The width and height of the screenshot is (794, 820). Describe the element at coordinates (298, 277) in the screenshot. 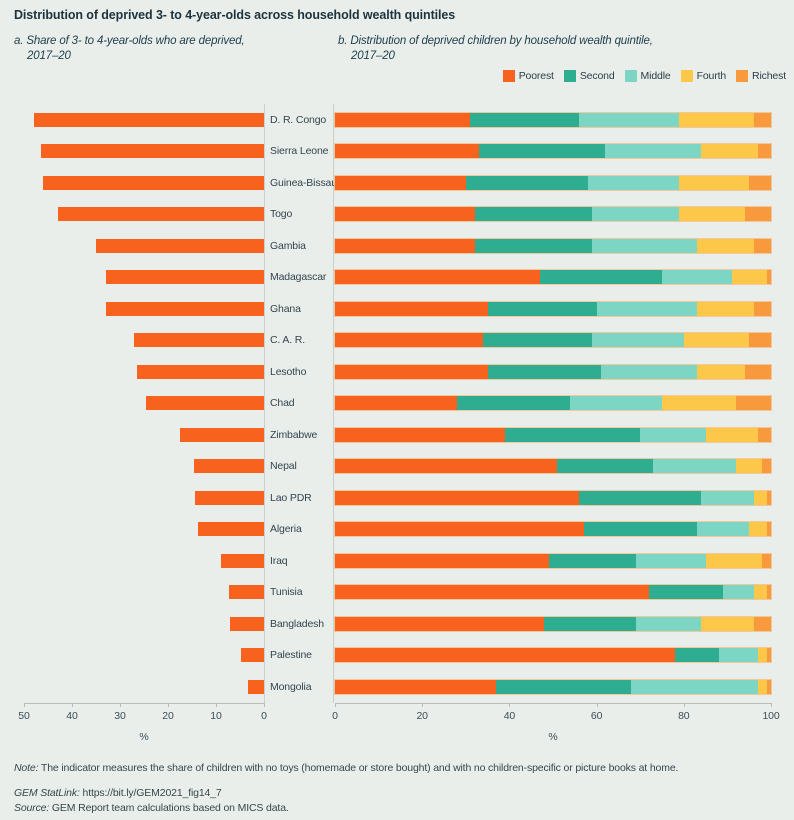

I see `country-label: Madagascar` at that location.